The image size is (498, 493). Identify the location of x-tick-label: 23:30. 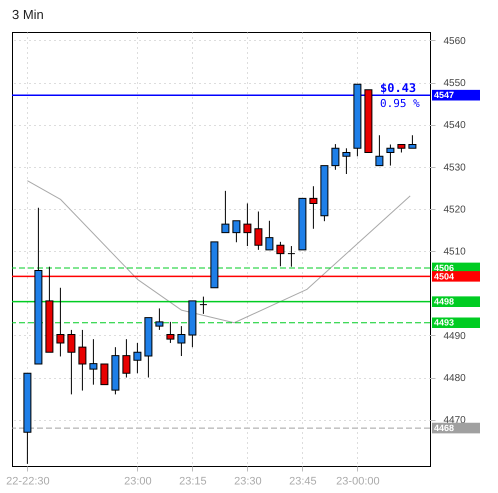
(248, 482).